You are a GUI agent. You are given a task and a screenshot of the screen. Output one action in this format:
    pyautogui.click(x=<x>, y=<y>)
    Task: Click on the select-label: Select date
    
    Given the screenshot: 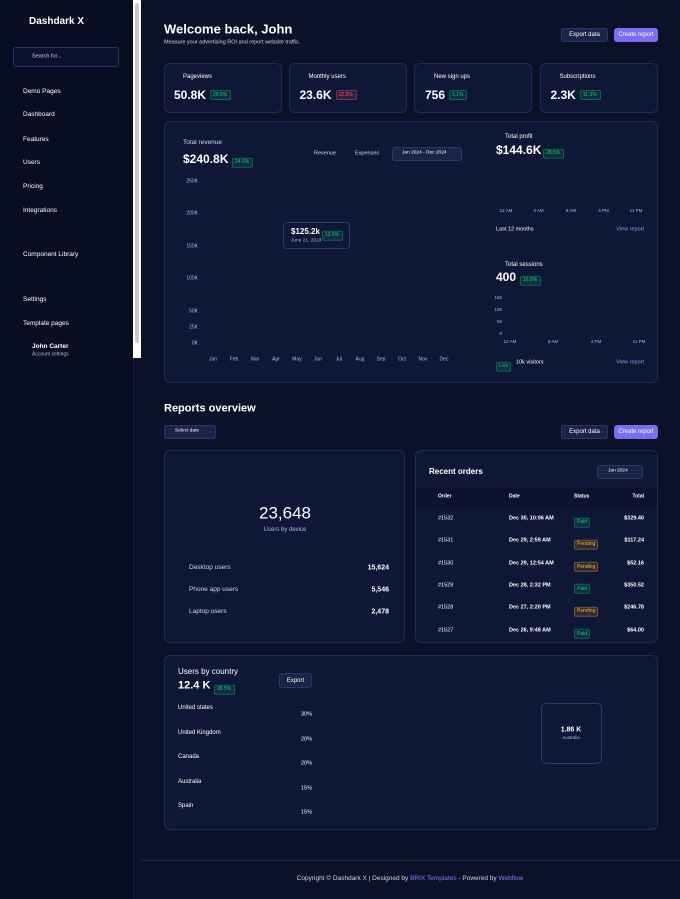 What is the action you would take?
    pyautogui.click(x=187, y=431)
    